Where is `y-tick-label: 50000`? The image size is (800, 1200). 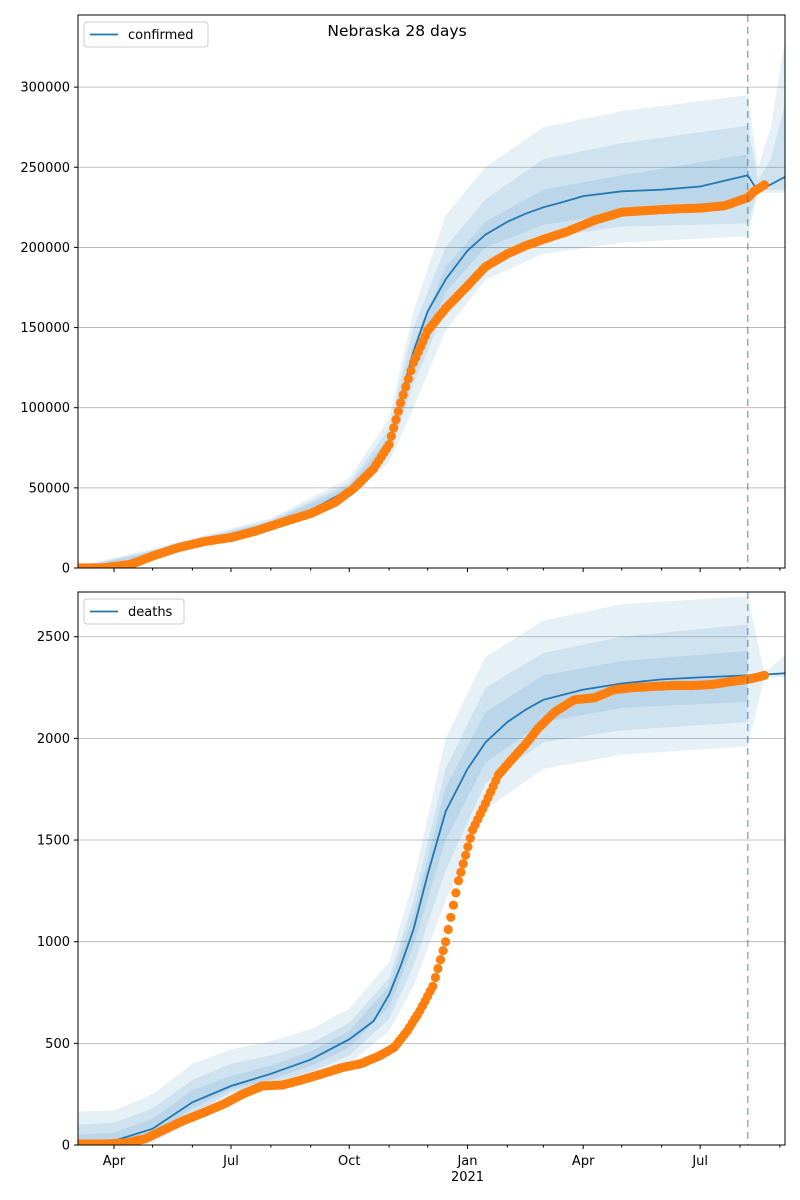 y-tick-label: 50000 is located at coordinates (49, 488).